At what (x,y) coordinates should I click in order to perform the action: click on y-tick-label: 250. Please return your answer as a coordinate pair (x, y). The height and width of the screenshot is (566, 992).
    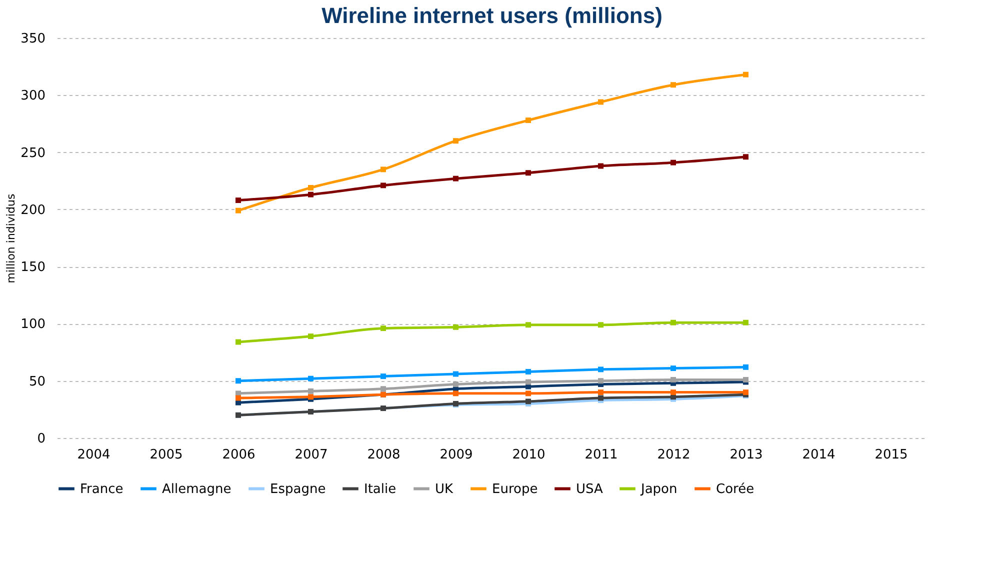
    Looking at the image, I should click on (33, 153).